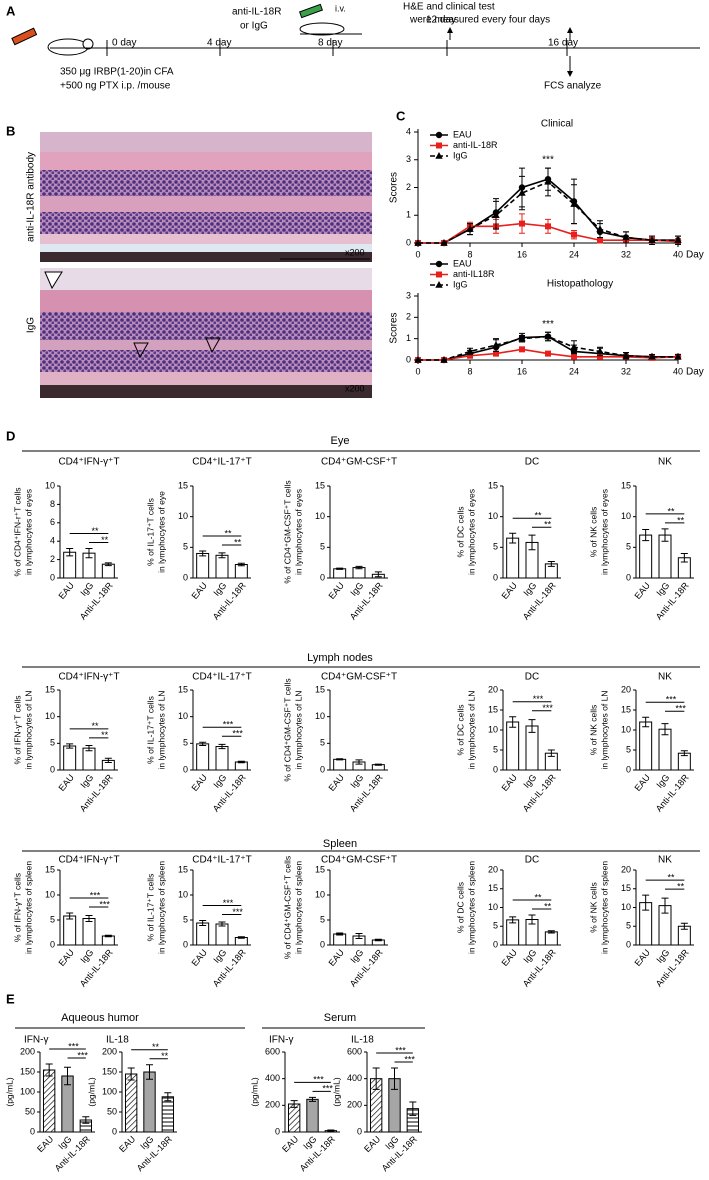 This screenshot has width=709, height=1180. What do you see at coordinates (471, 532) in the screenshot?
I see `y-axis-label: in lymphocytes of eyes` at bounding box center [471, 532].